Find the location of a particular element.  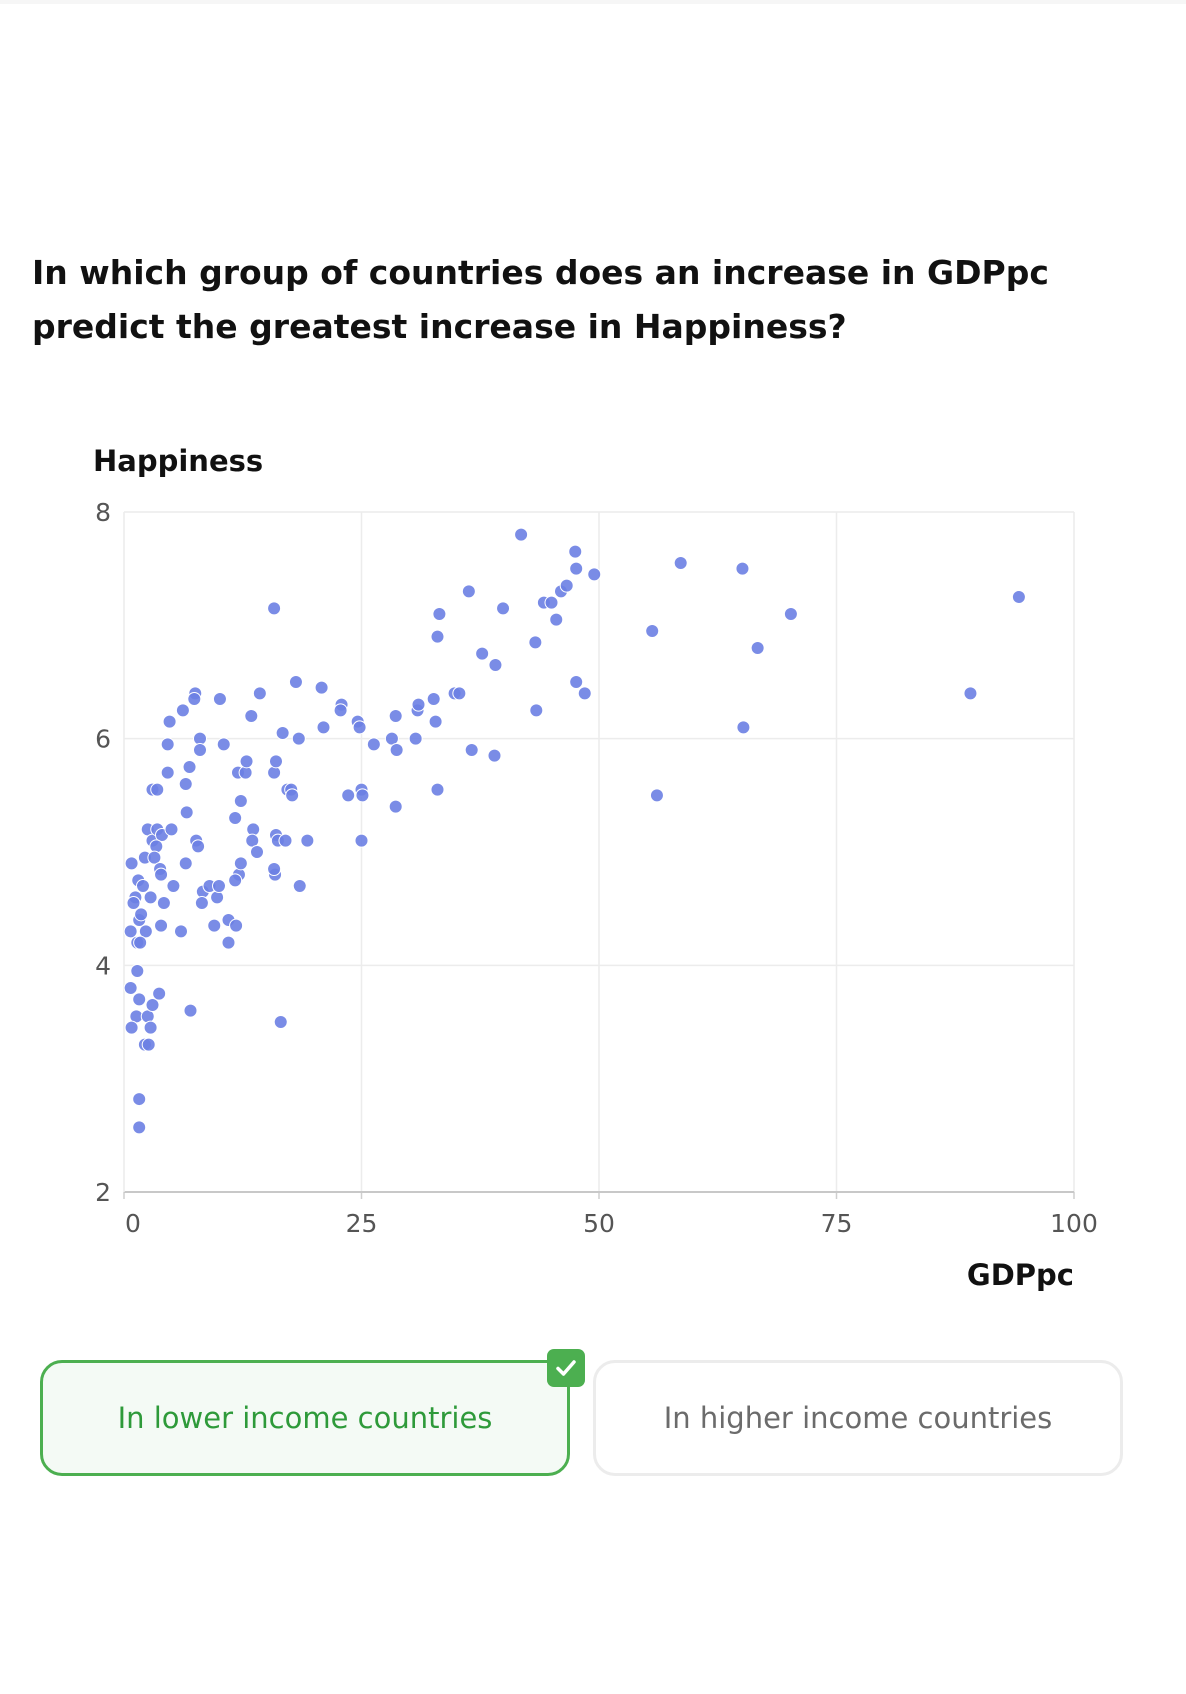

x-axis-title: GDPpc is located at coordinates (1020, 1275).